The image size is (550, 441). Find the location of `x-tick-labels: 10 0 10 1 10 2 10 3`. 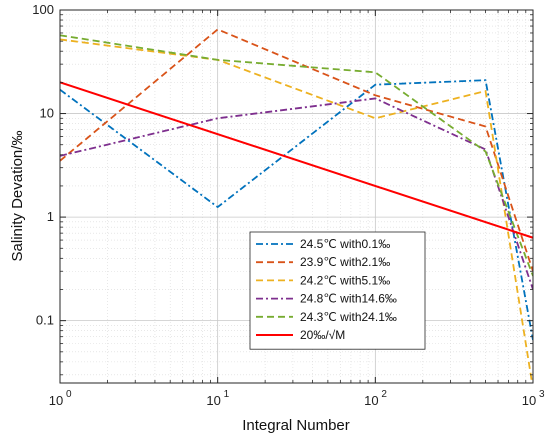

x-tick-labels: 10 0 10 1 10 2 10 3 is located at coordinates (297, 398).